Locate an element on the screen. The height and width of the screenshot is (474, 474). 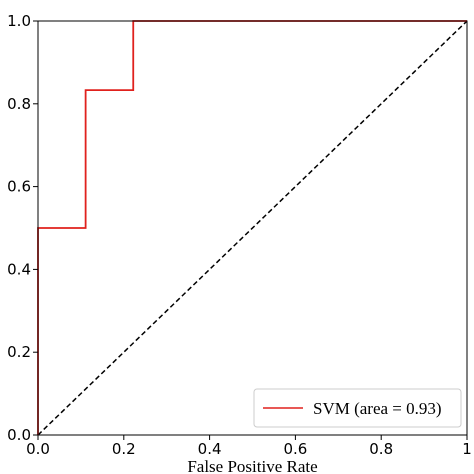
y-tick-label: 0.8 is located at coordinates (19, 104).